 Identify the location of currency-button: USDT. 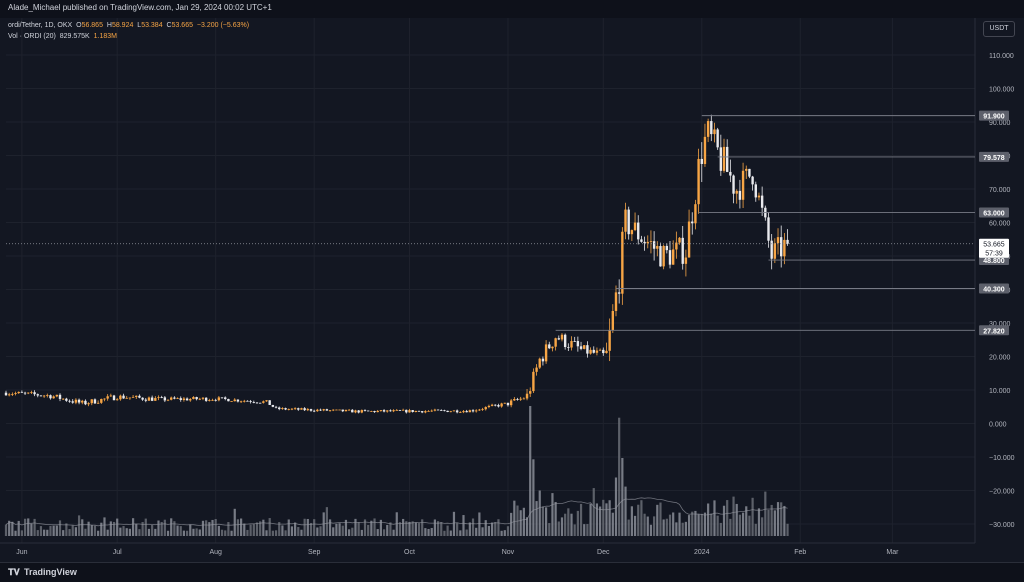
(999, 29).